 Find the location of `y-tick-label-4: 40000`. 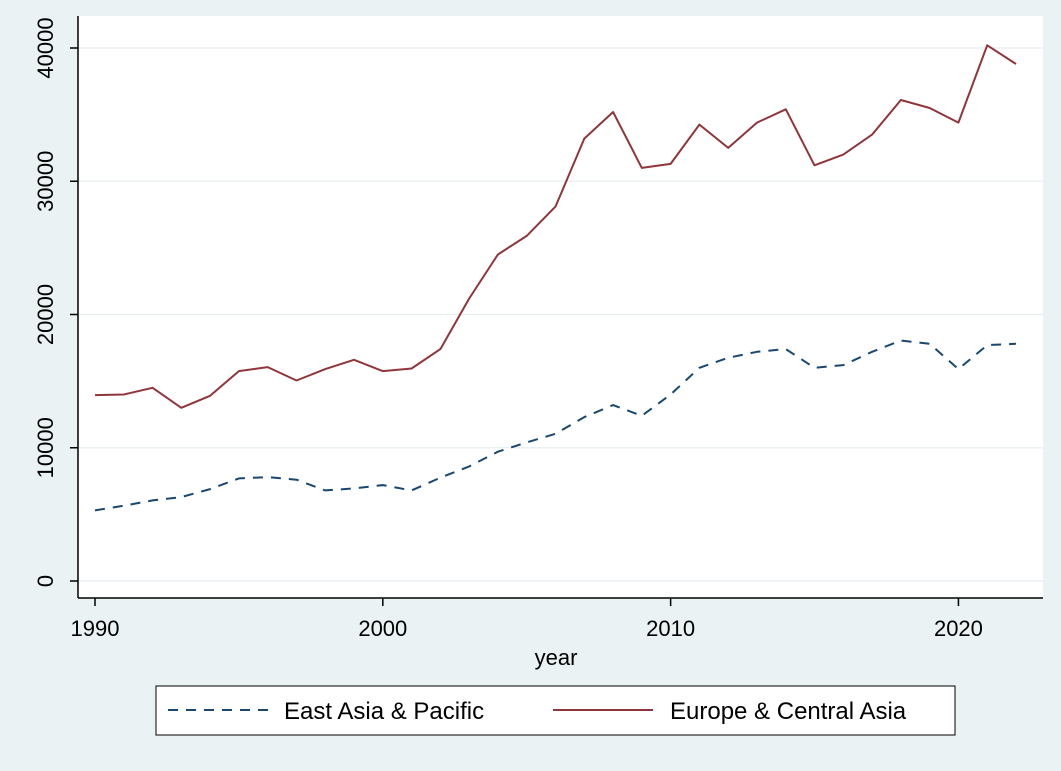

y-tick-label-4: 40000 is located at coordinates (45, 47).